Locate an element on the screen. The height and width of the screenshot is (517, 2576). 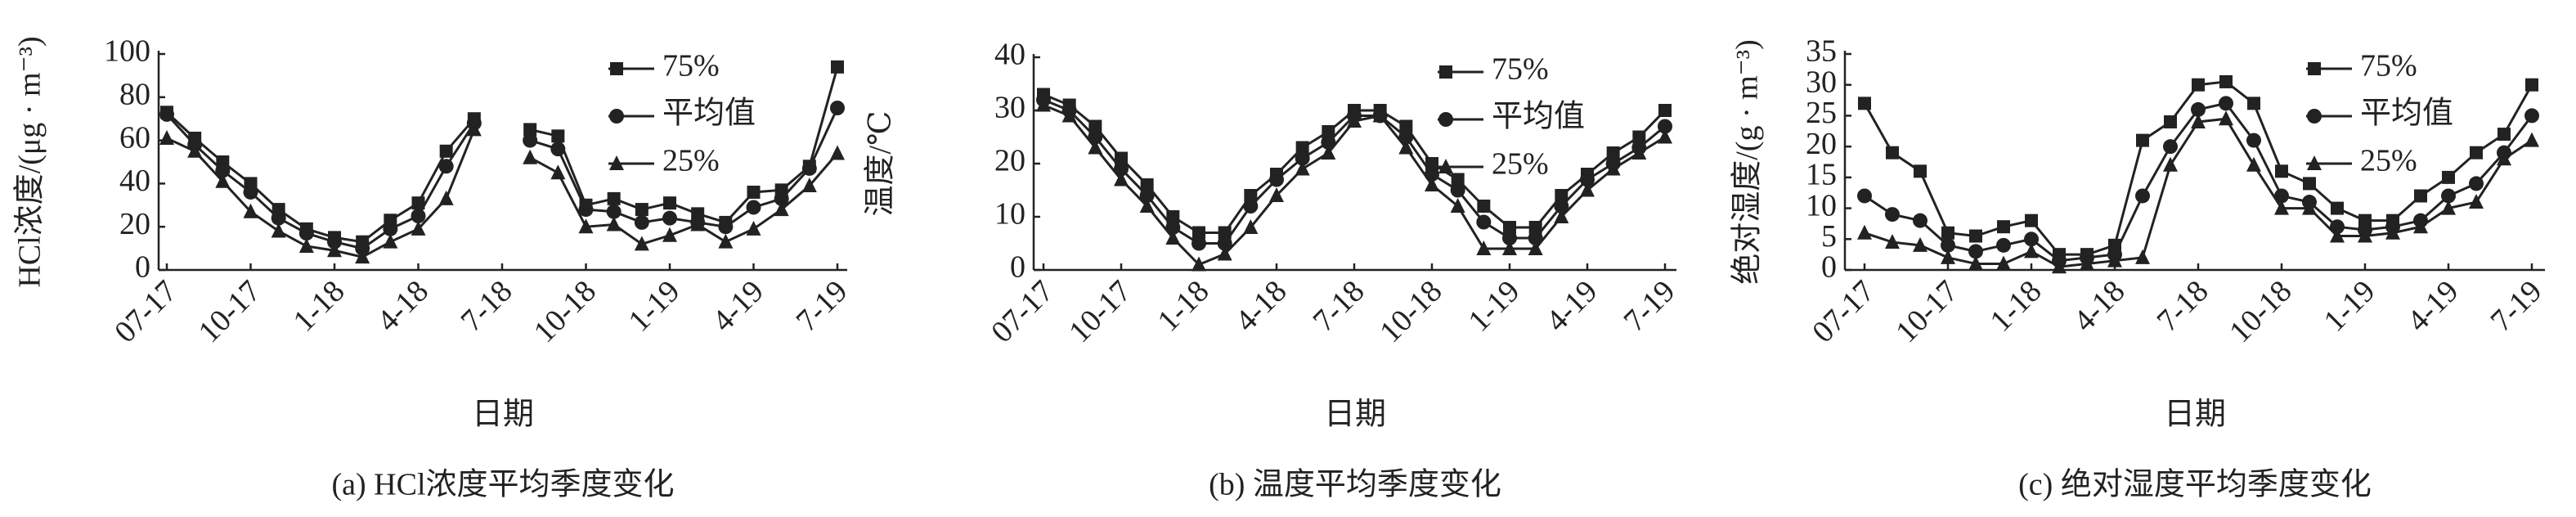
y-tick-label: 0 is located at coordinates (1829, 267).